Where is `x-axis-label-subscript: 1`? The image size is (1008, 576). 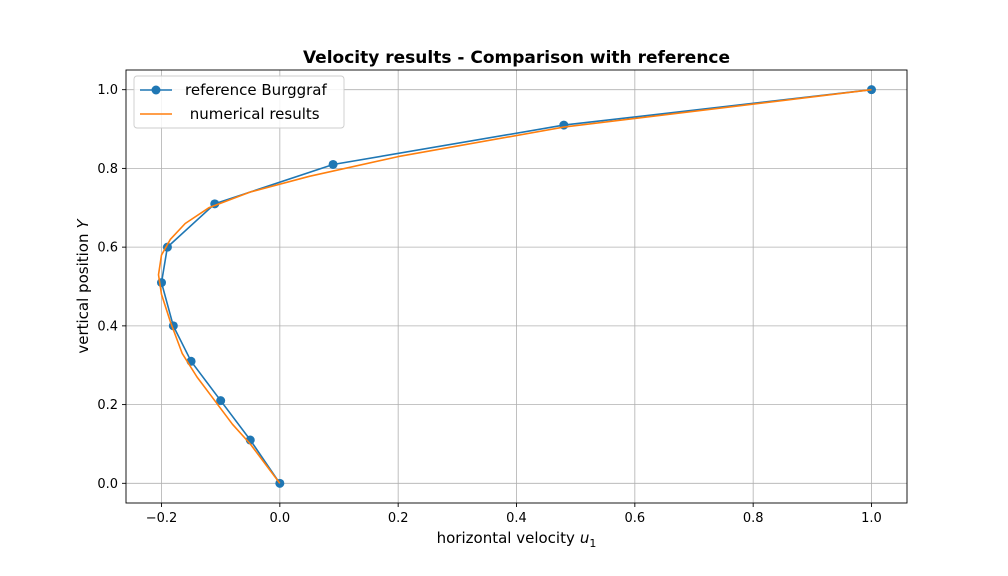
x-axis-label-subscript: 1 is located at coordinates (592, 543).